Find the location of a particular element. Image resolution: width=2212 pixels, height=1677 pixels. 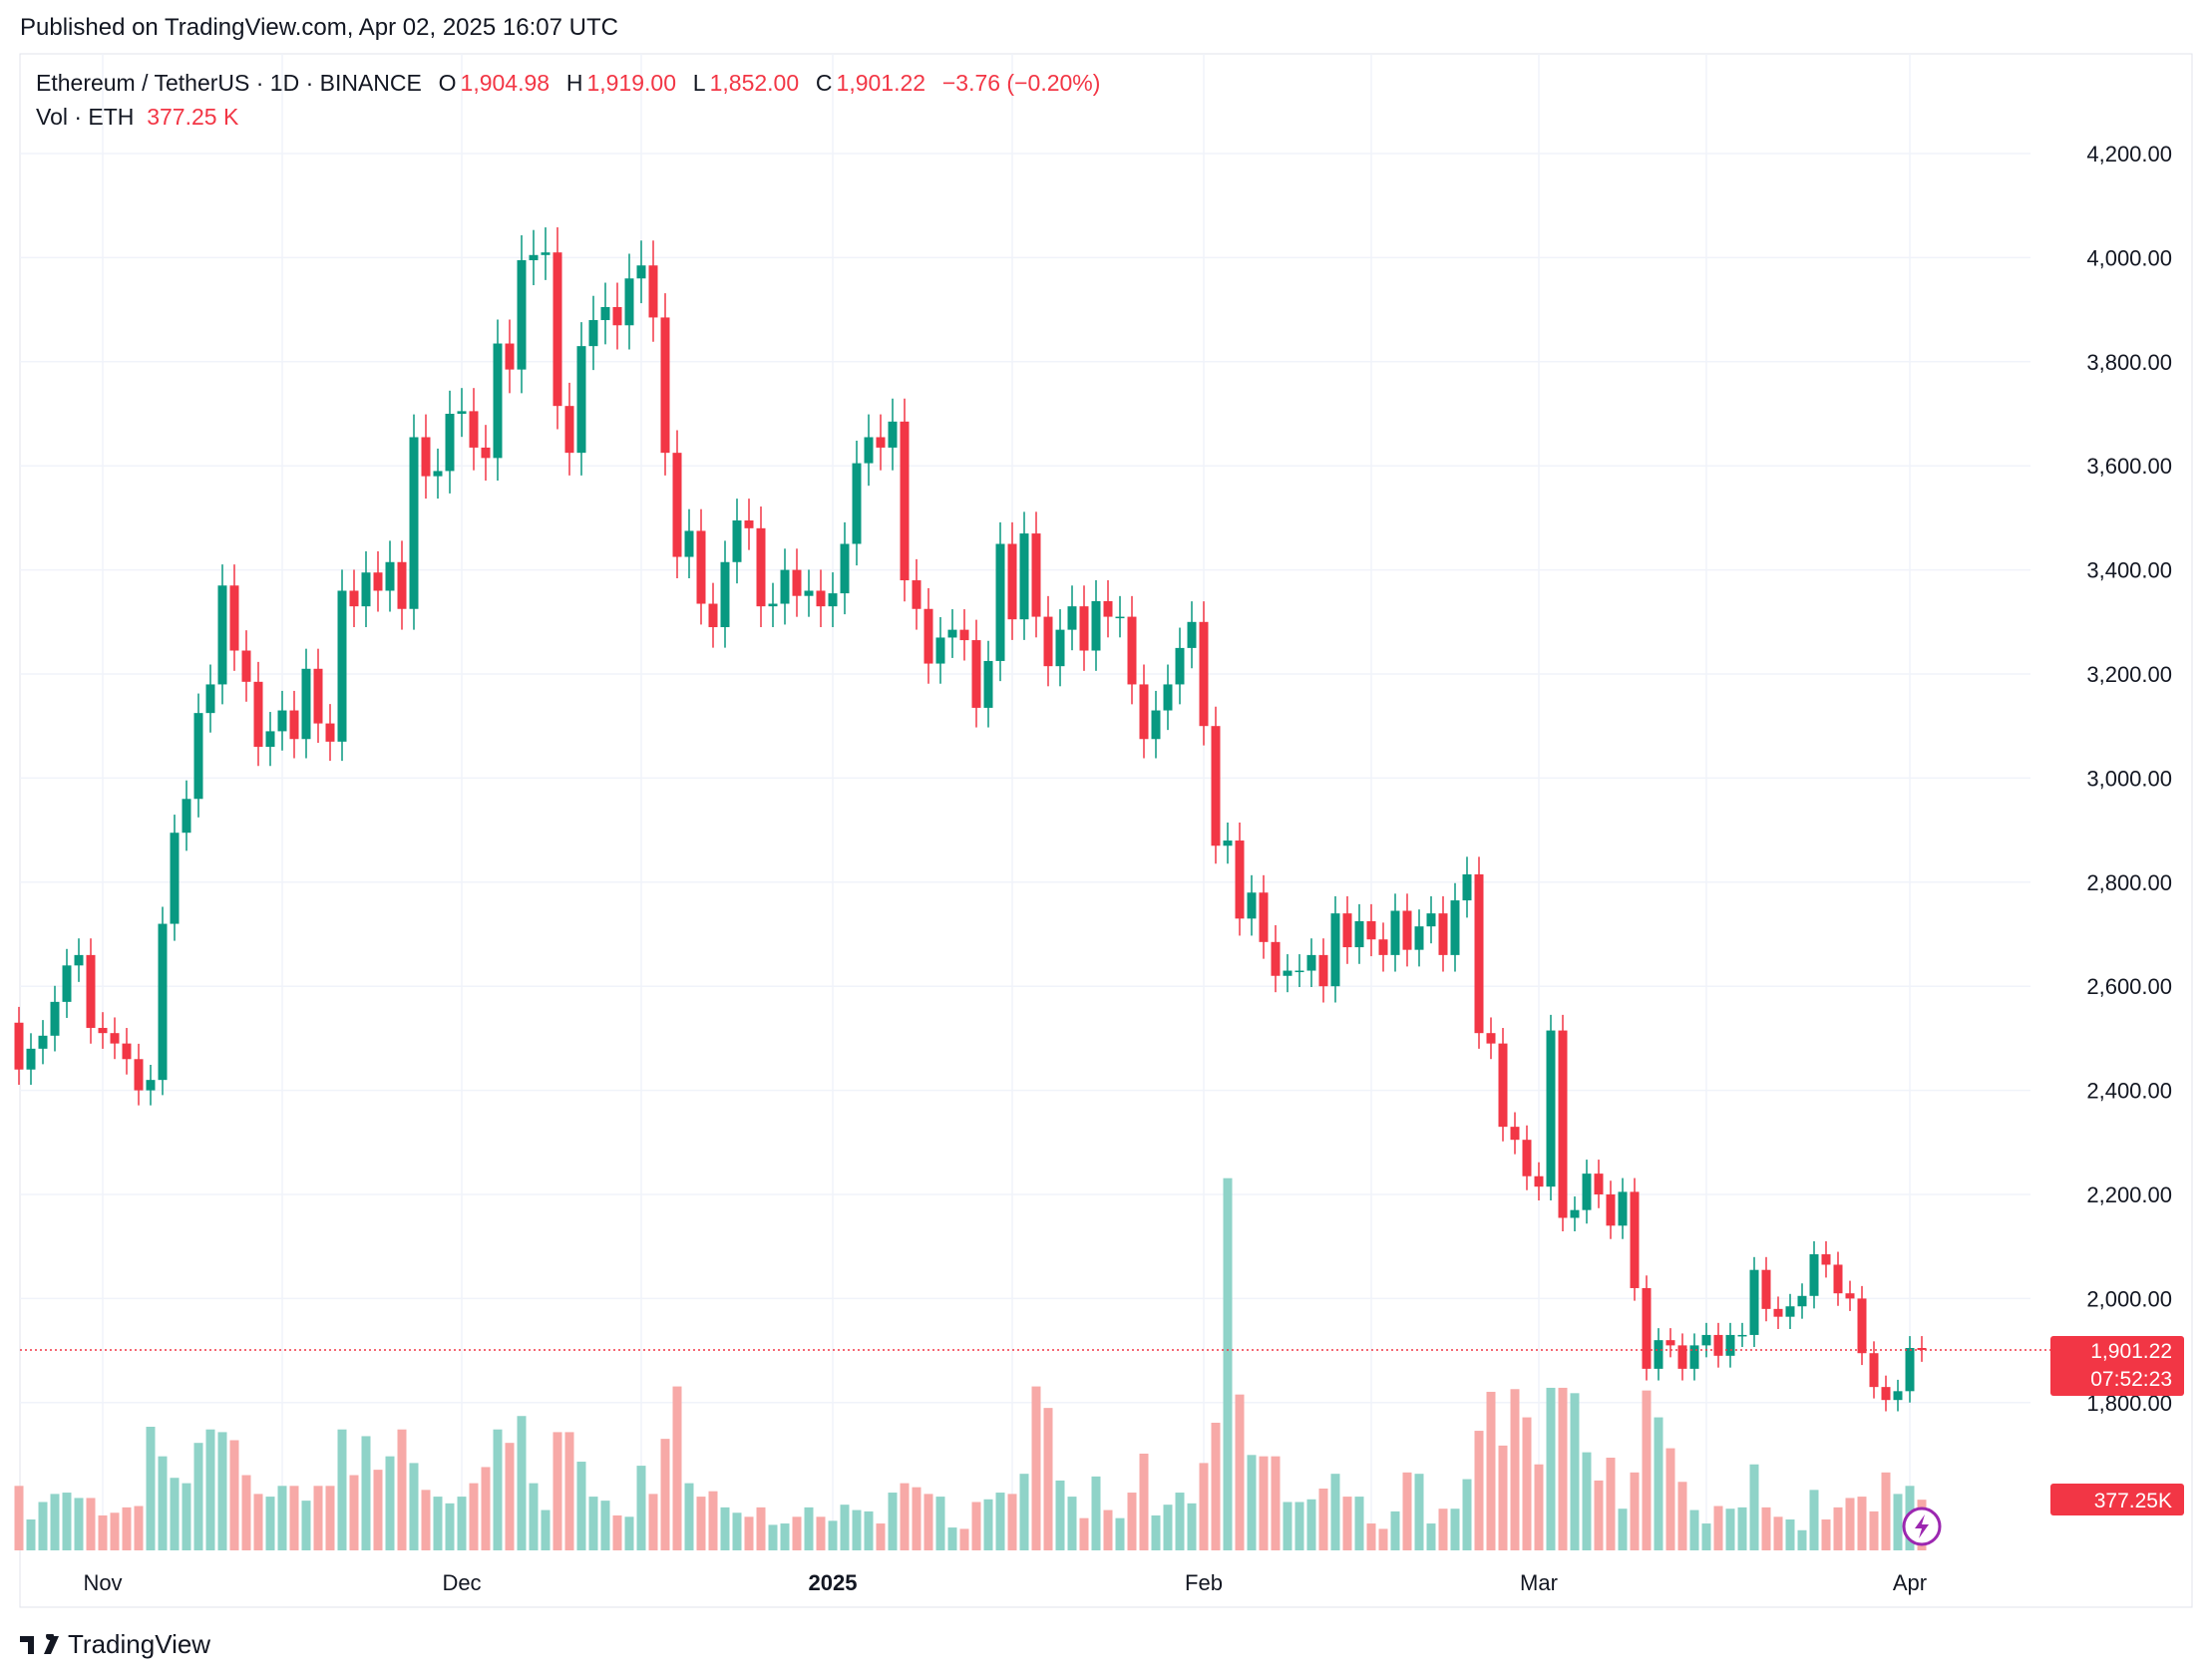

tradingview-logo: TradingView is located at coordinates (115, 1645).